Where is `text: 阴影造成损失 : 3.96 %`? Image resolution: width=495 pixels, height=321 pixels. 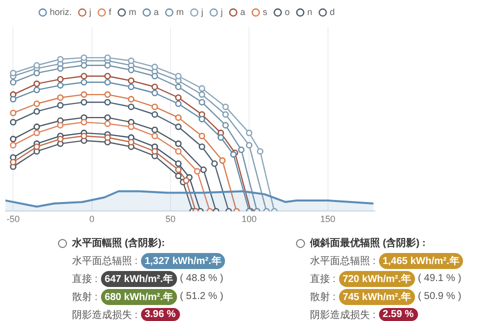
text: 阴影造成损失 : 3.96 % is located at coordinates (124, 314).